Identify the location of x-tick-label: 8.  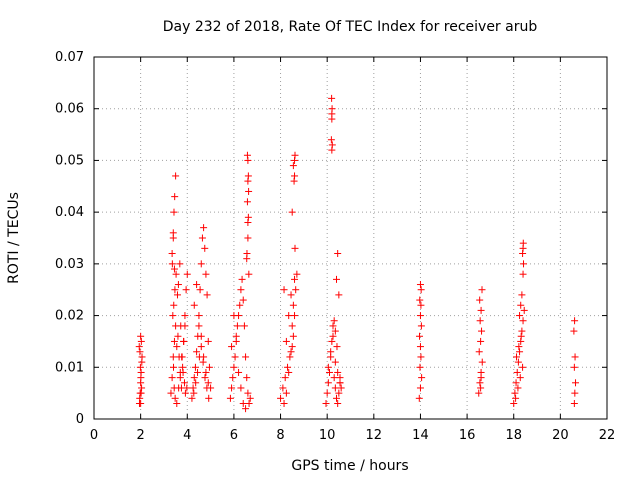
(280, 435).